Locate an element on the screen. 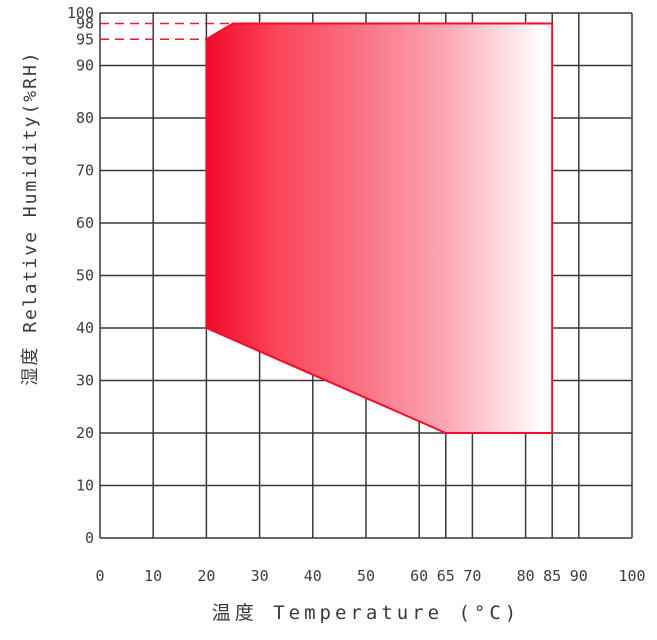  y-tick-label: 30 is located at coordinates (85, 381).